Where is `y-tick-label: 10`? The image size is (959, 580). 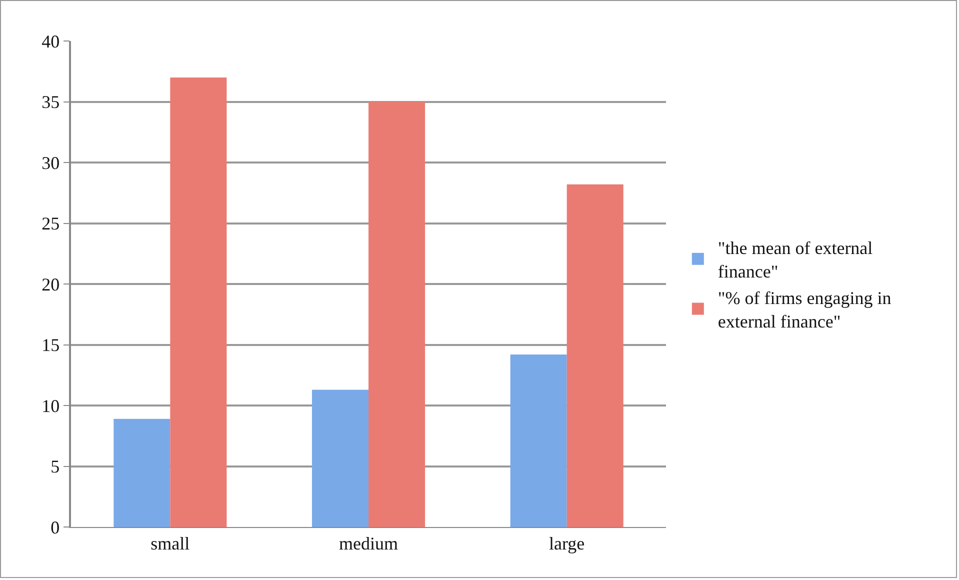 y-tick-label: 10 is located at coordinates (51, 406).